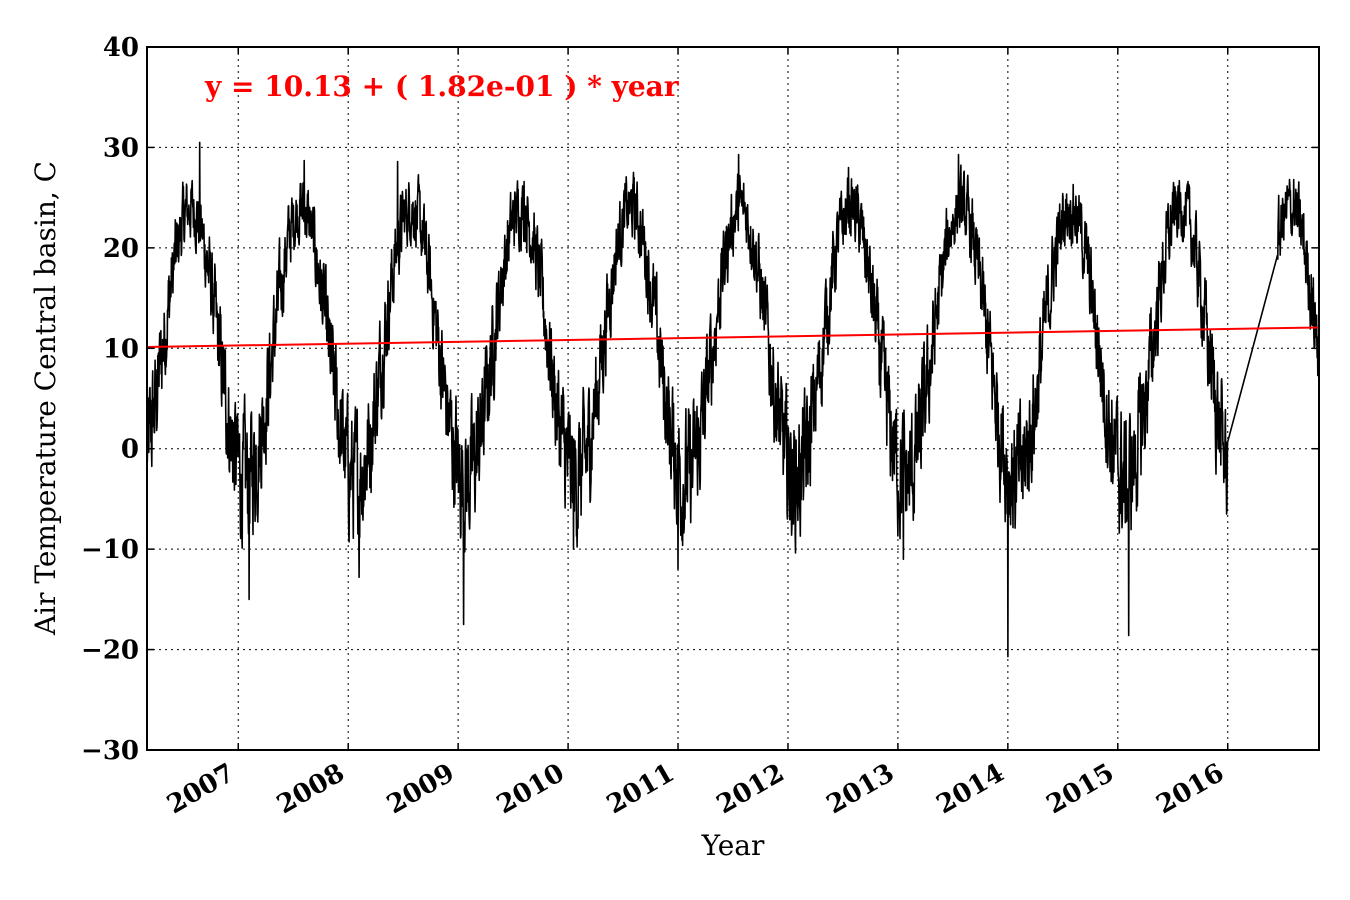 The image size is (1350, 900). Describe the element at coordinates (442, 86) in the screenshot. I see `regression-equation: y = 10.13 + ( 1.82e-01 ) * year` at that location.